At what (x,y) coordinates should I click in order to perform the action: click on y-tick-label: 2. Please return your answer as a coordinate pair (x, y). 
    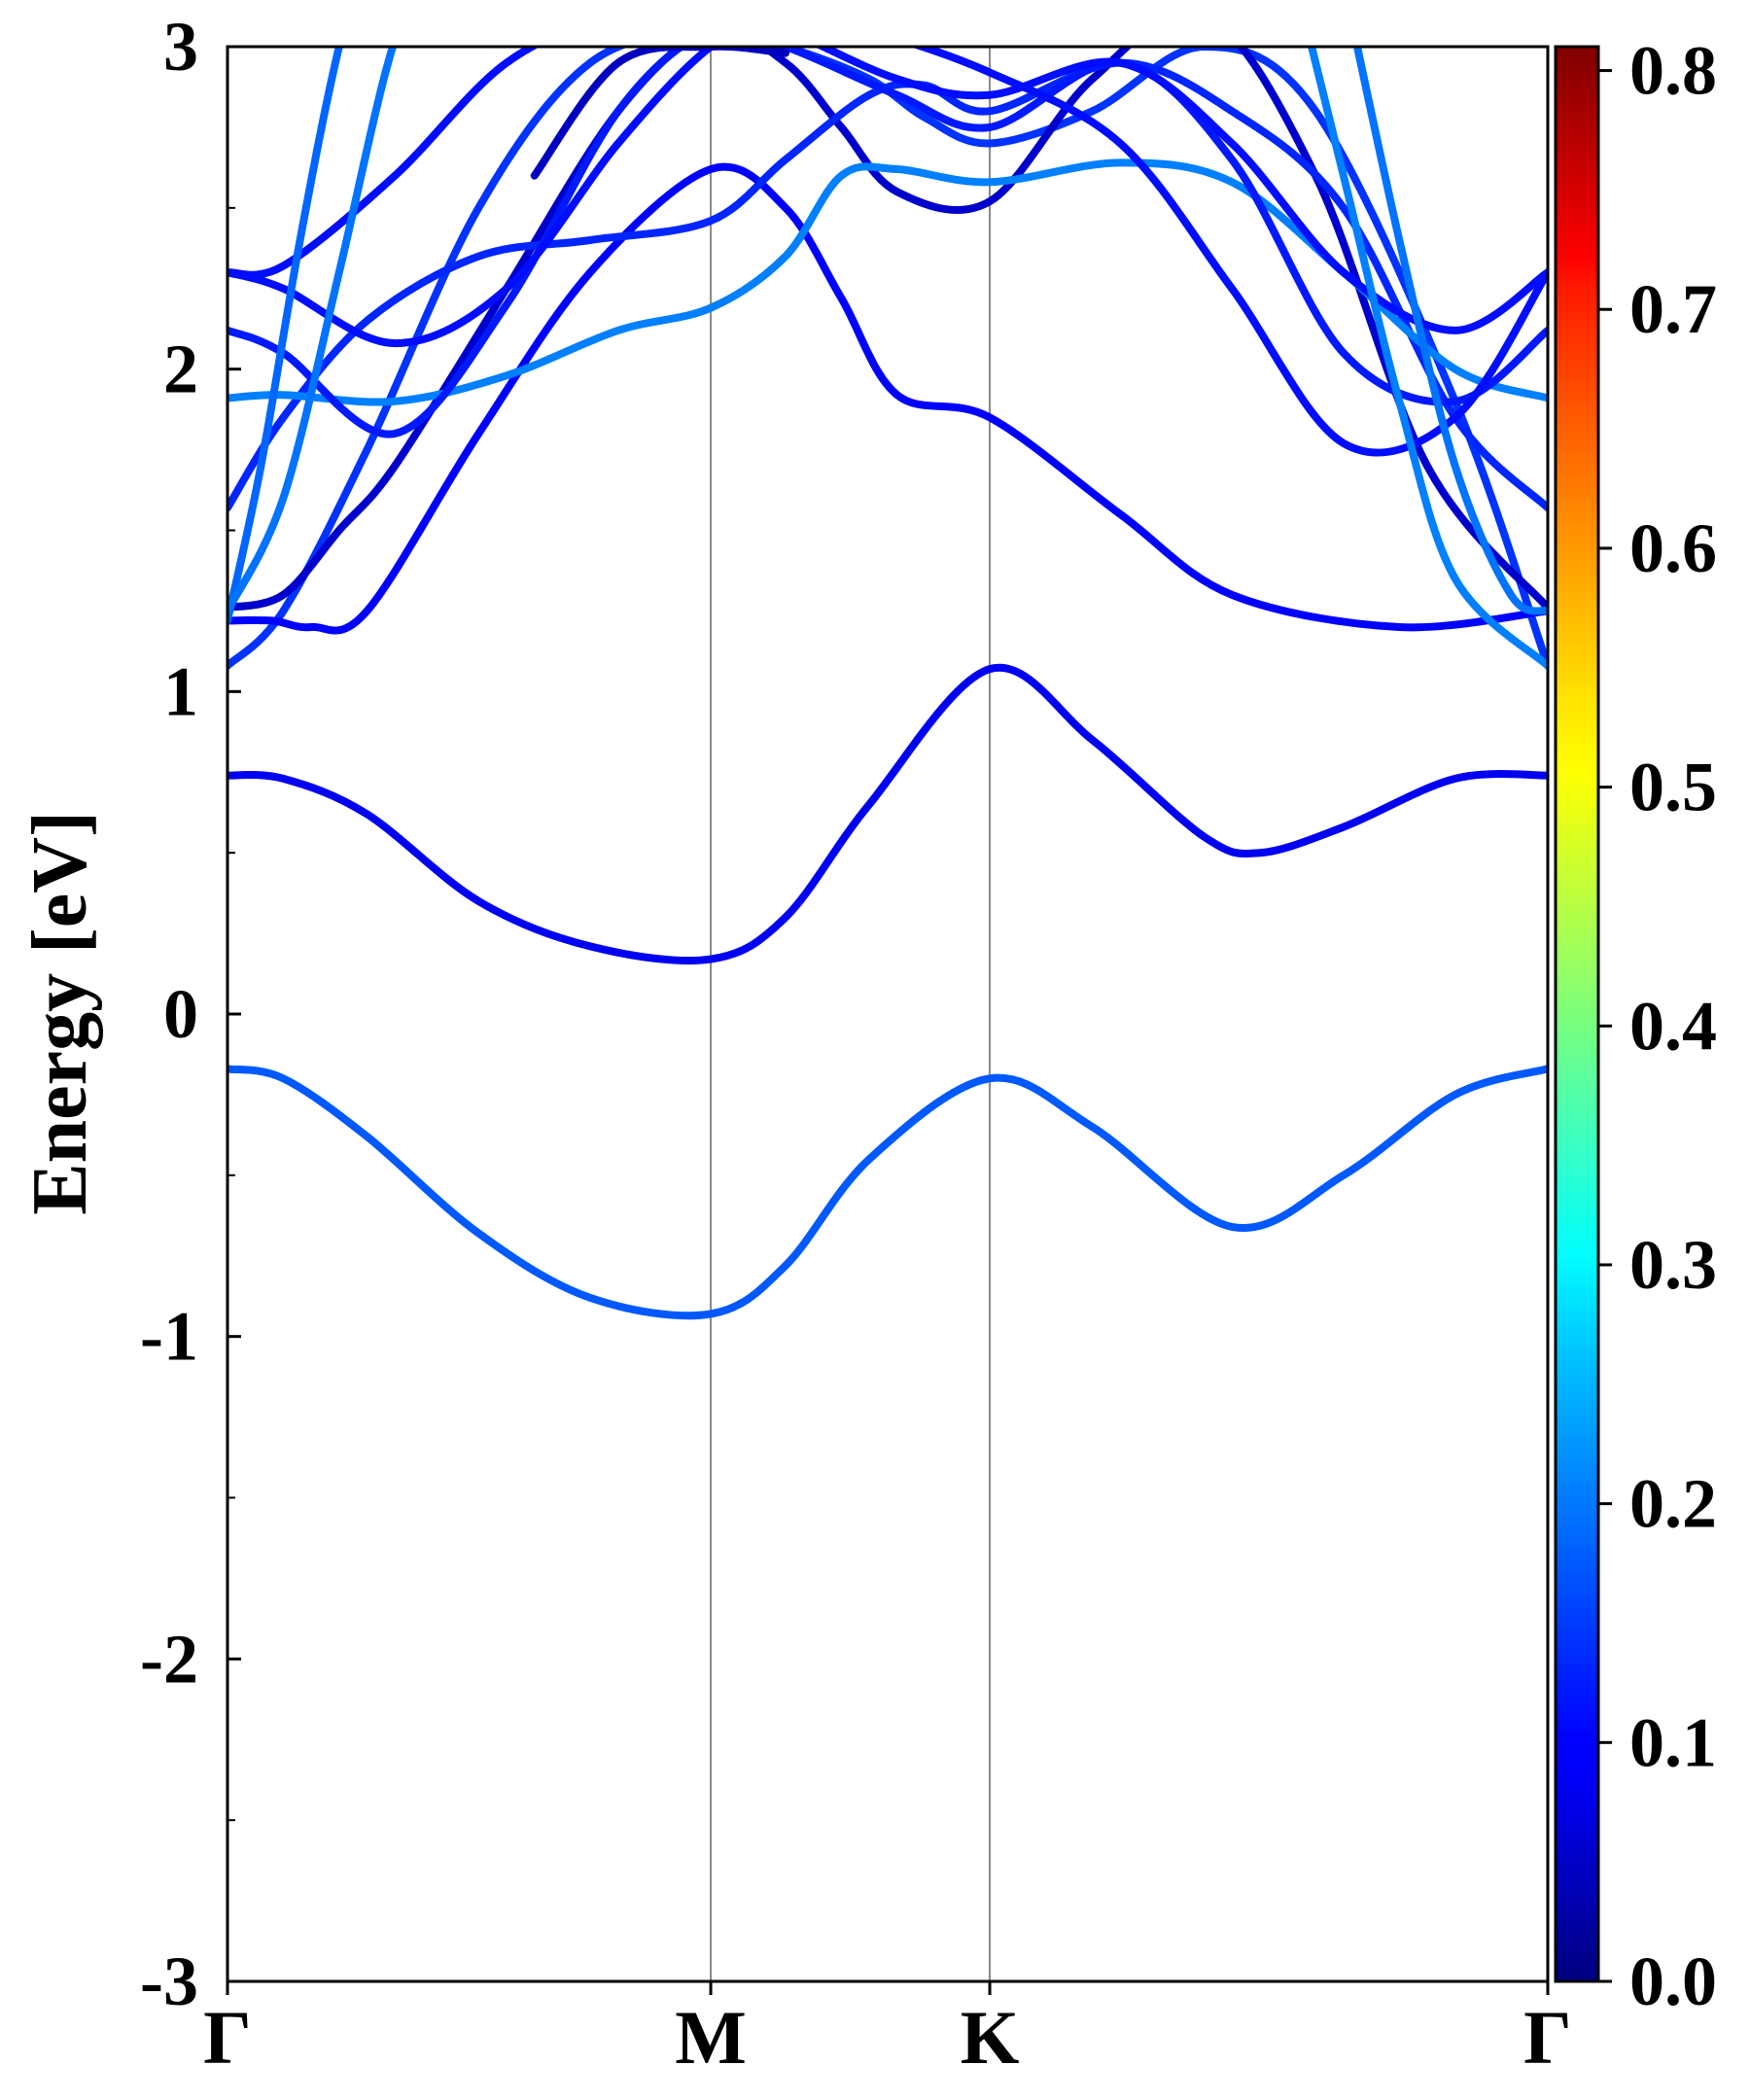
    Looking at the image, I should click on (180, 369).